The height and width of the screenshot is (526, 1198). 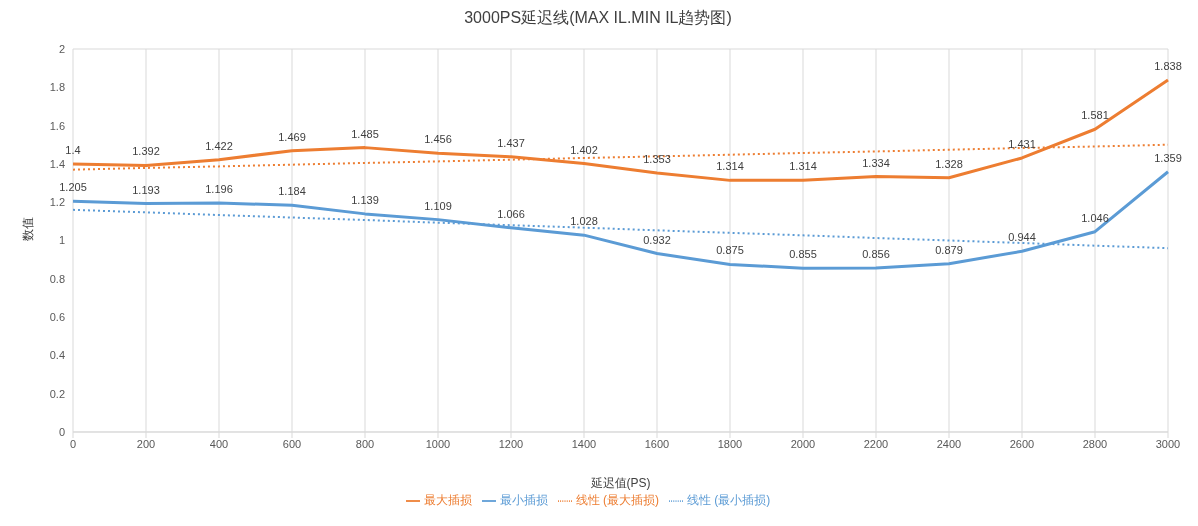 What do you see at coordinates (657, 443) in the screenshot?
I see `x-tick-label: 1600` at bounding box center [657, 443].